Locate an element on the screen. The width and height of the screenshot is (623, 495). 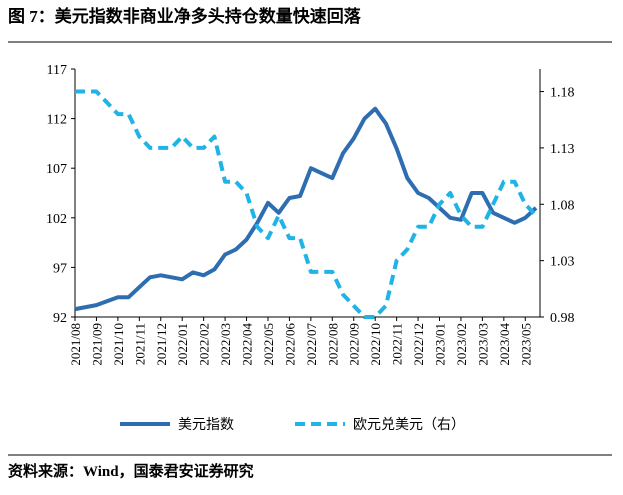
x-tick-label: 2022/08 is located at coordinates (332, 344).